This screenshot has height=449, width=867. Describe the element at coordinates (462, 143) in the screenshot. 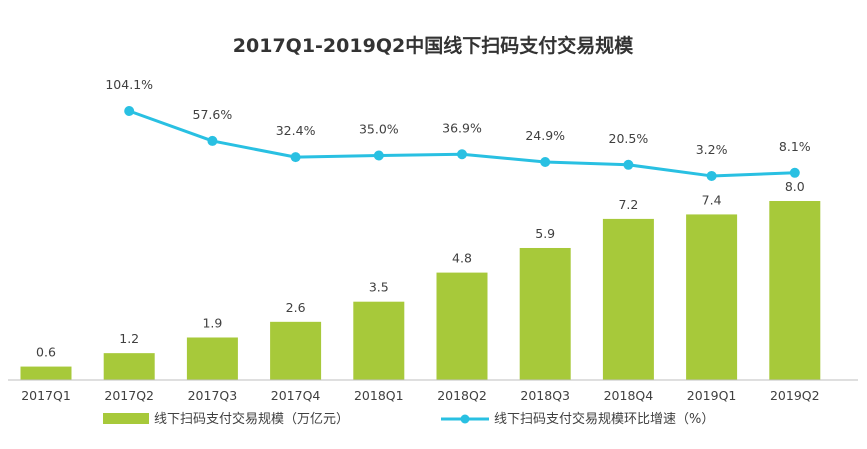

I see `line-group` at that location.